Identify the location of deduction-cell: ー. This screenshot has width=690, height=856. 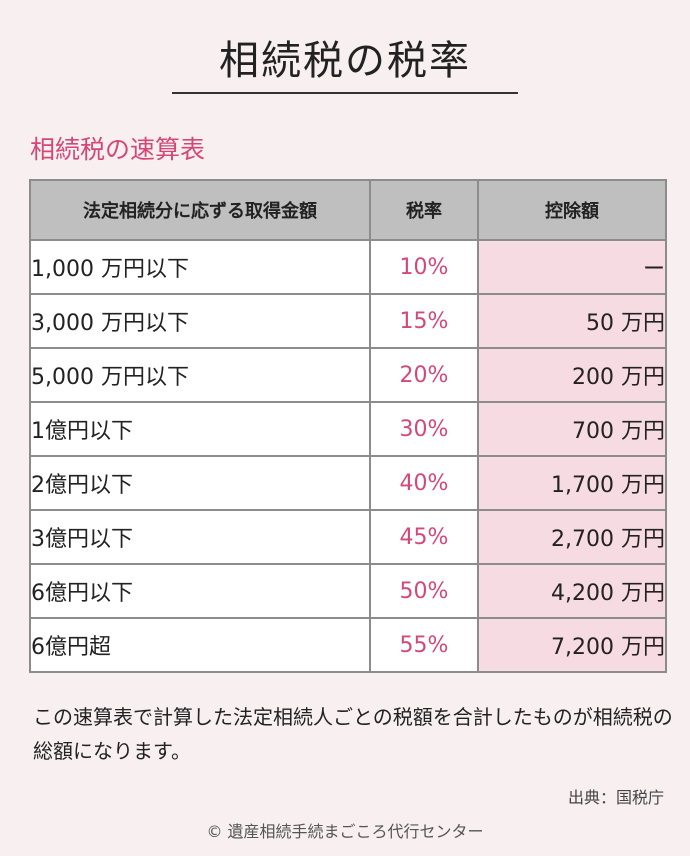
(572, 267).